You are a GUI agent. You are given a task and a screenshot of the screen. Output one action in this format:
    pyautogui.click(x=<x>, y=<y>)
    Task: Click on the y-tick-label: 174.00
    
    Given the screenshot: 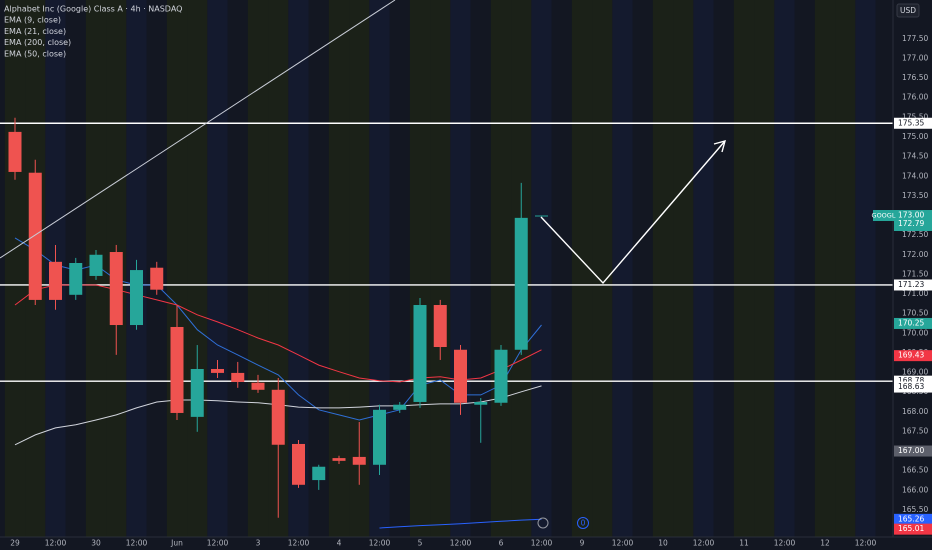 What is the action you would take?
    pyautogui.click(x=915, y=175)
    